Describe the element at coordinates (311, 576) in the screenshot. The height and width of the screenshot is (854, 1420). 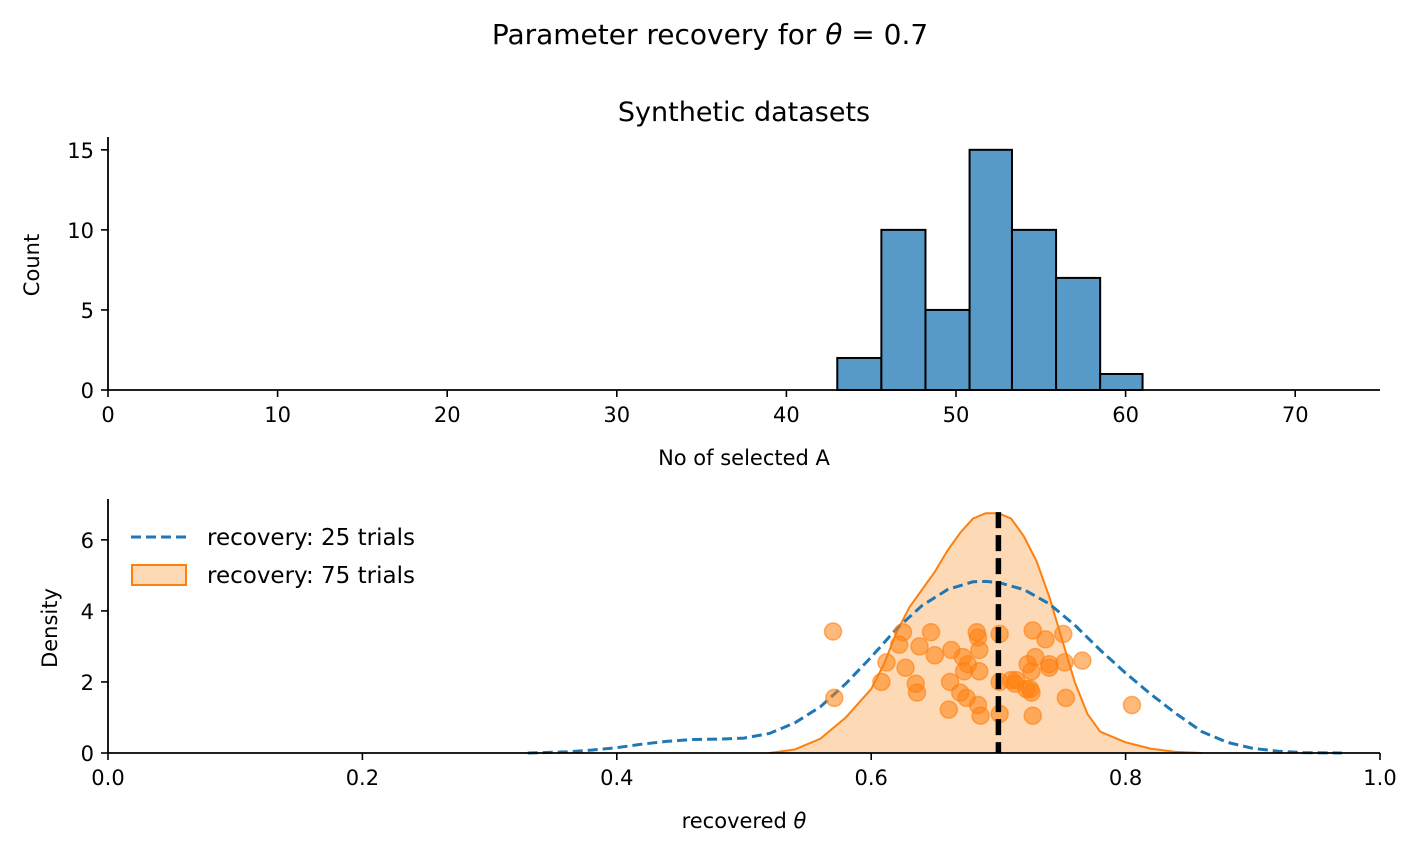
I see `legend-label-75-trials: recovery: 75 trials` at that location.